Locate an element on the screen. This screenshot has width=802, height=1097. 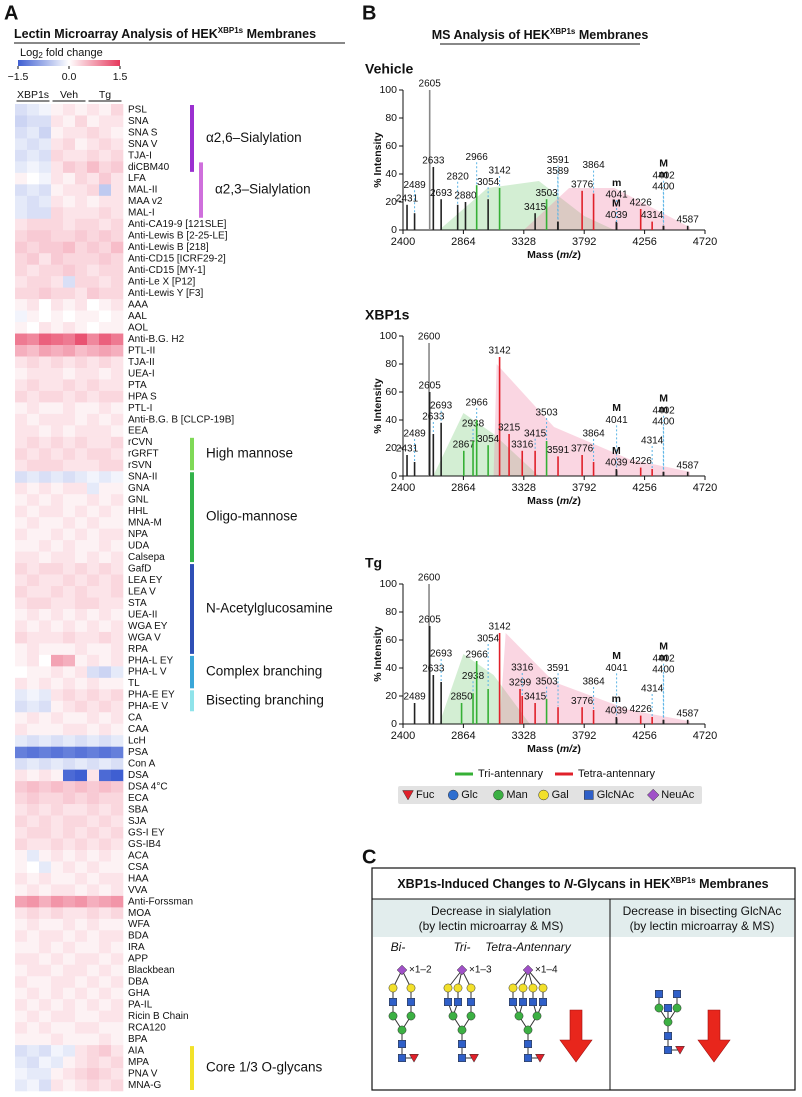
row-label: PSA is located at coordinates (138, 752).